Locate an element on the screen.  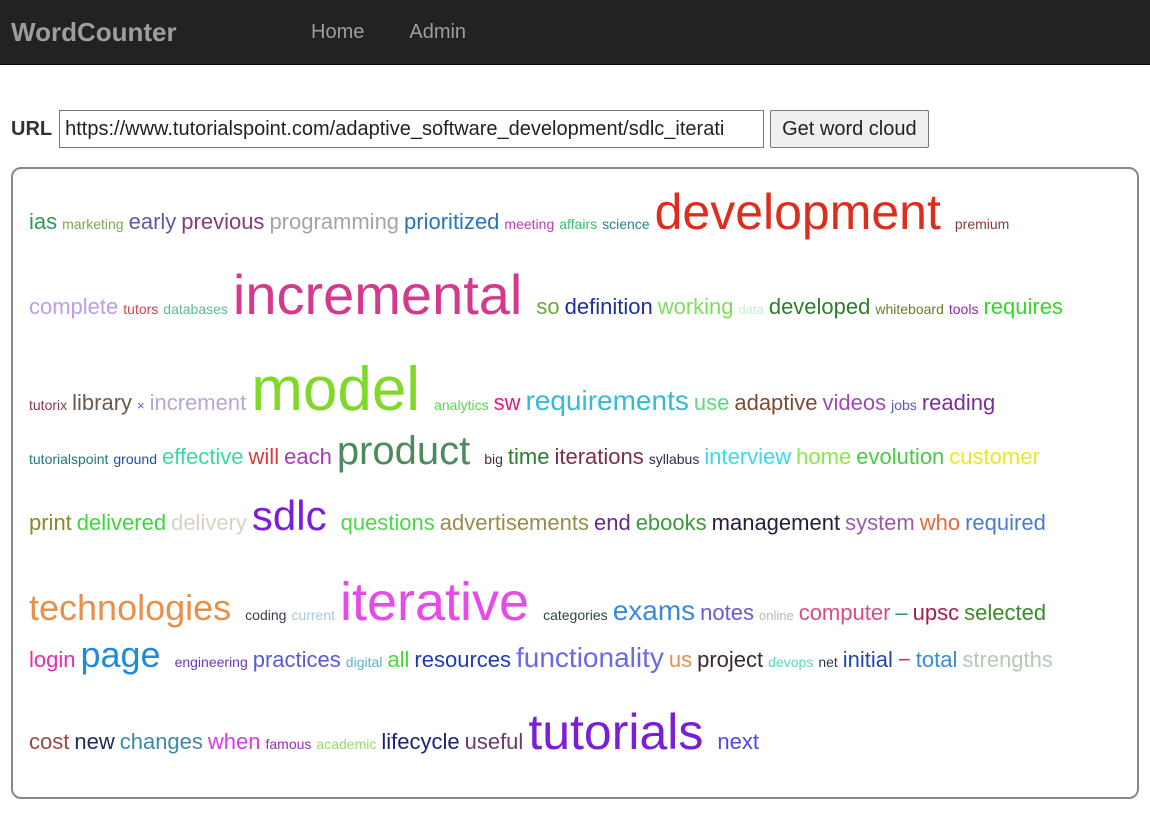
cloud-word: page is located at coordinates (120, 654).